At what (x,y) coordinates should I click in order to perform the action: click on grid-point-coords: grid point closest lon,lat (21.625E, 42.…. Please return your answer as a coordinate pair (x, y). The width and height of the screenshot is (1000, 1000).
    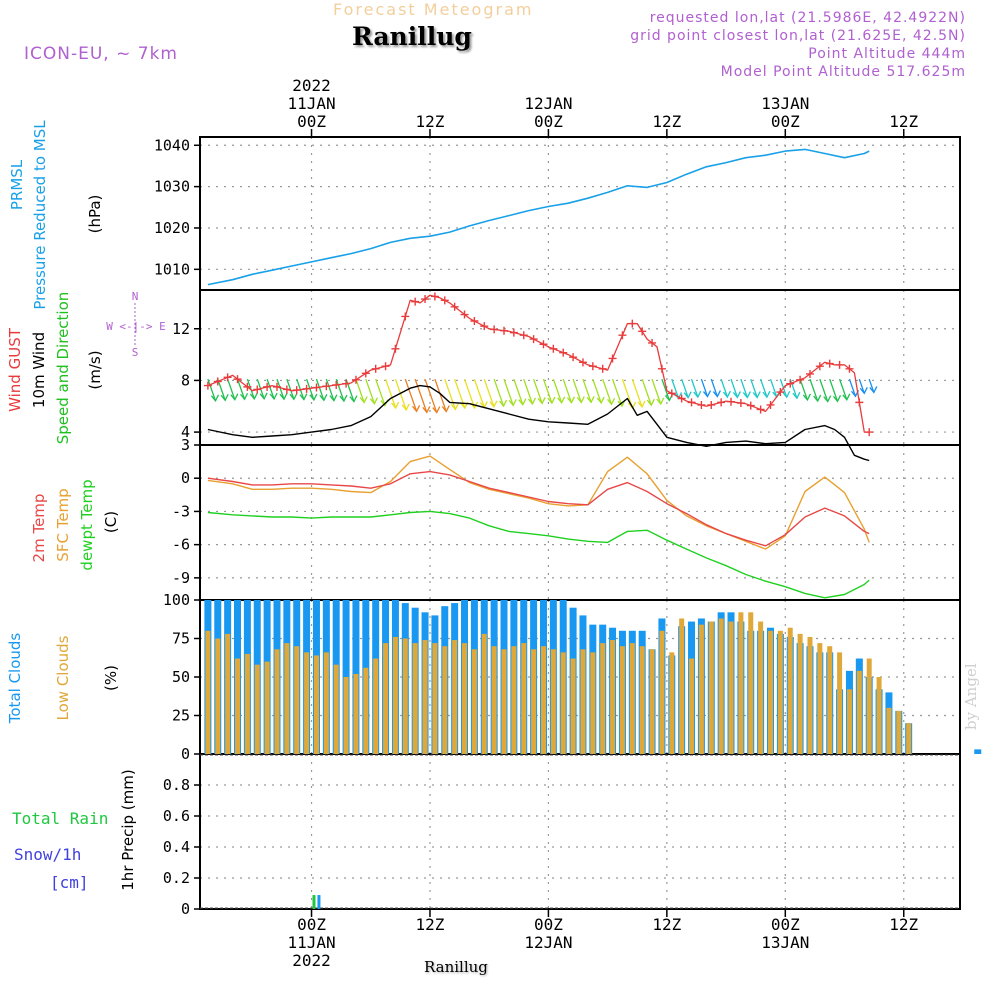
    Looking at the image, I should click on (798, 36).